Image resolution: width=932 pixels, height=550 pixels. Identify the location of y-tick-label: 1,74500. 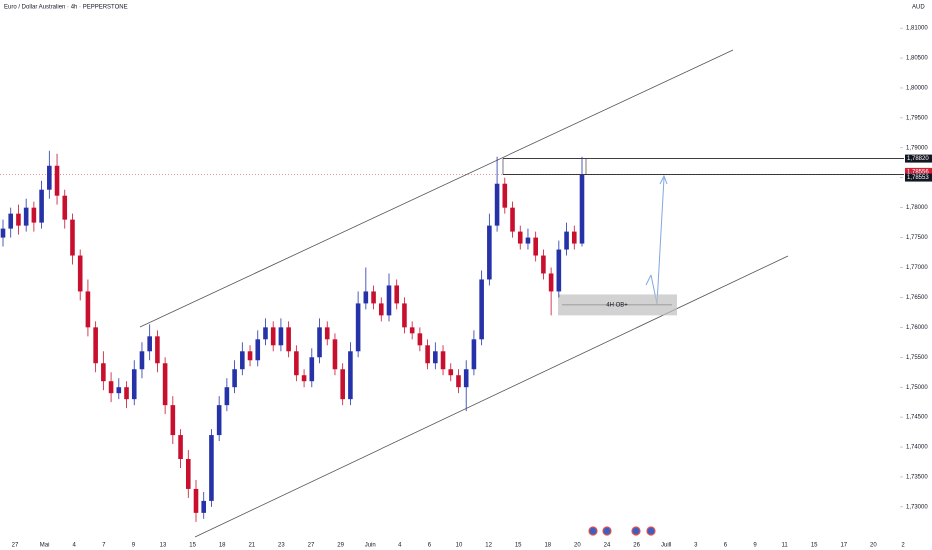
(917, 418).